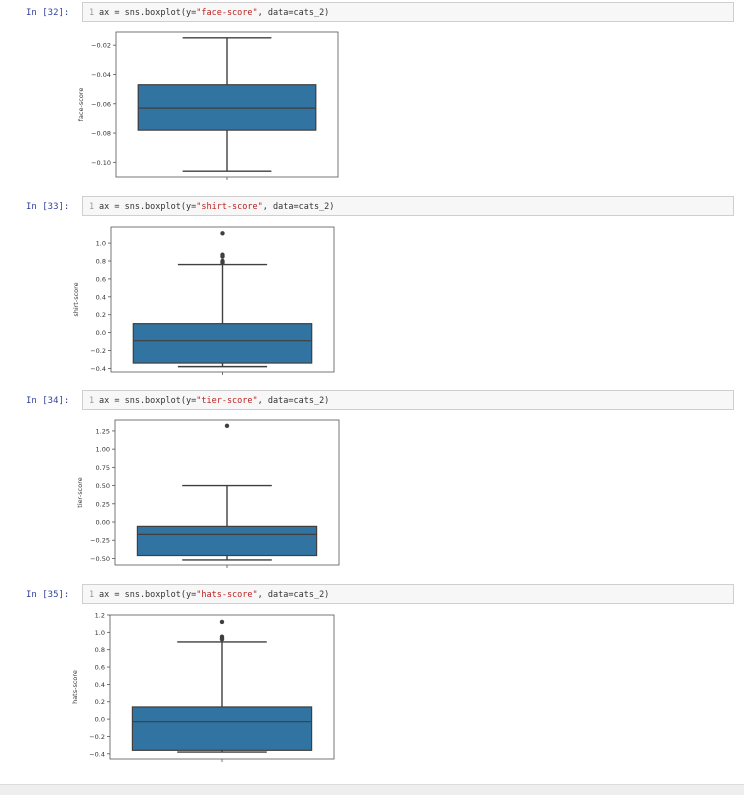  I want to click on y-tick-label: −0.50, so click(100, 559).